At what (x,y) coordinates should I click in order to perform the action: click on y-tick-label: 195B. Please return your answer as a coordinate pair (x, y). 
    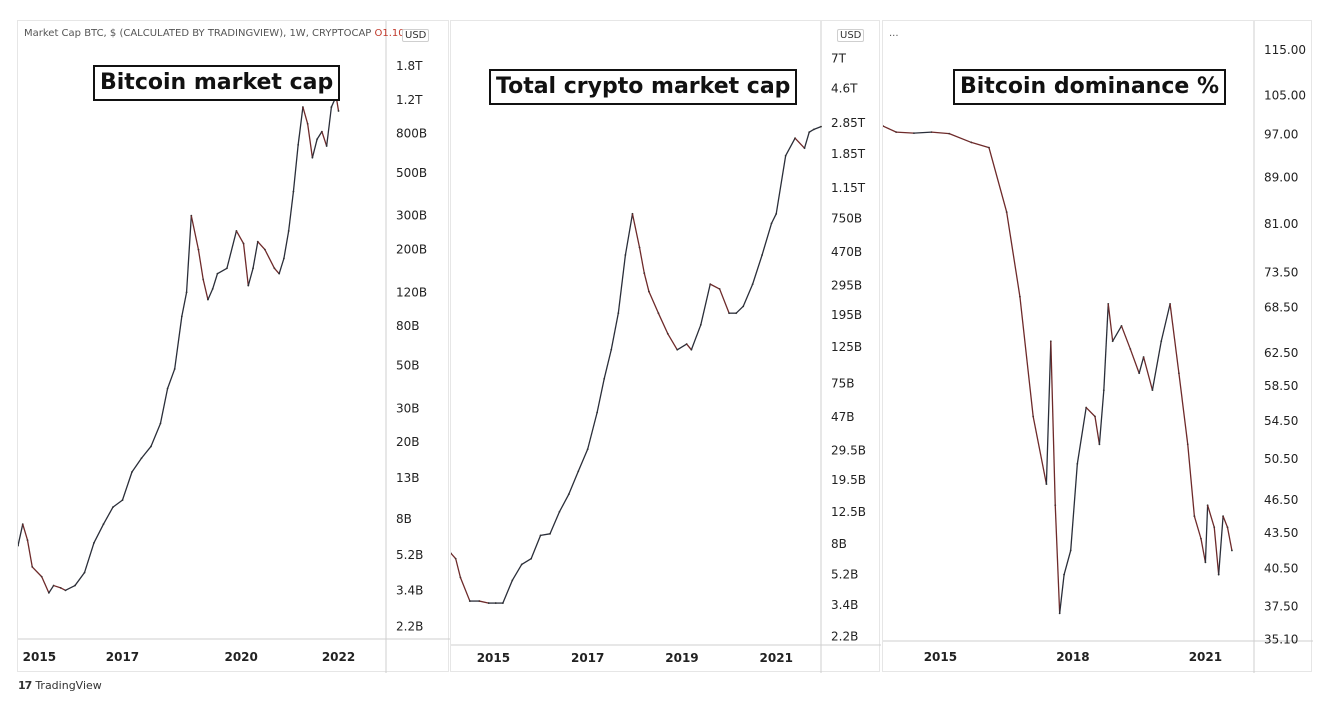
    Looking at the image, I should click on (846, 315).